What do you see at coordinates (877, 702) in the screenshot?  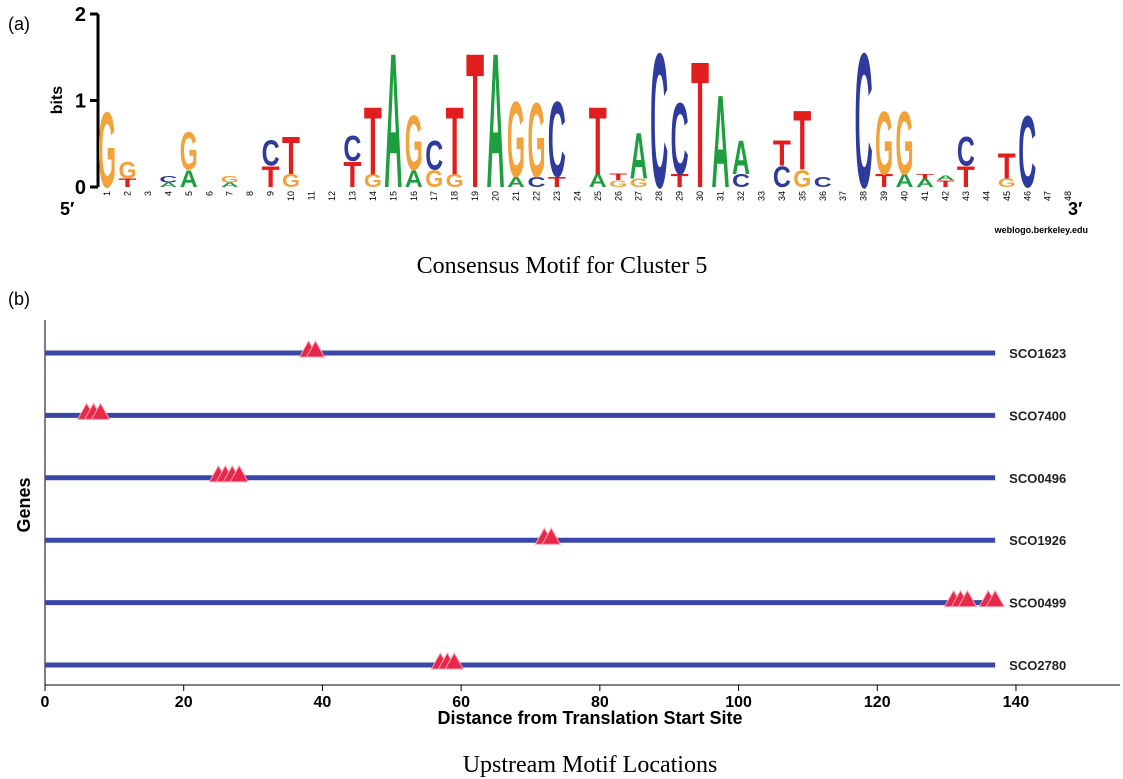 I see `x-tick-label: 120` at bounding box center [877, 702].